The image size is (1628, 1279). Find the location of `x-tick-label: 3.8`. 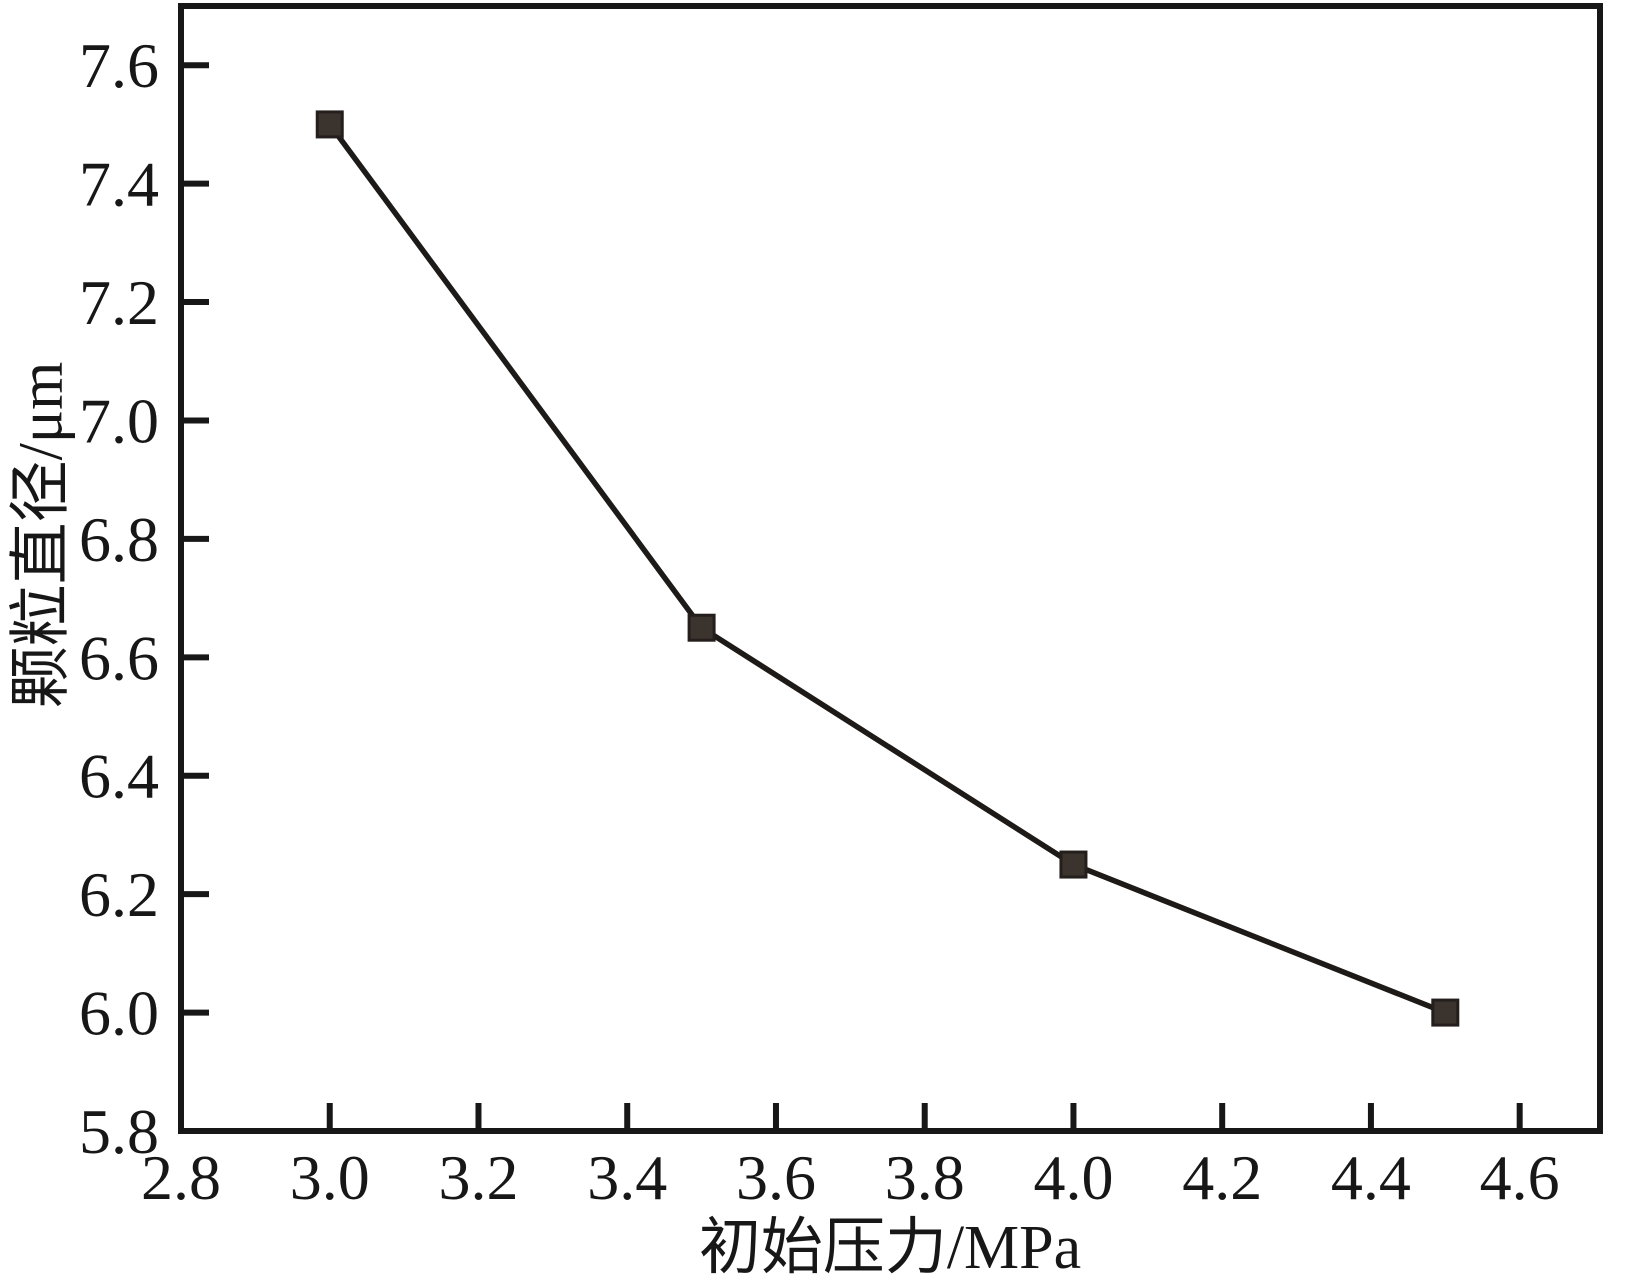

x-tick-label: 3.8 is located at coordinates (925, 1177).